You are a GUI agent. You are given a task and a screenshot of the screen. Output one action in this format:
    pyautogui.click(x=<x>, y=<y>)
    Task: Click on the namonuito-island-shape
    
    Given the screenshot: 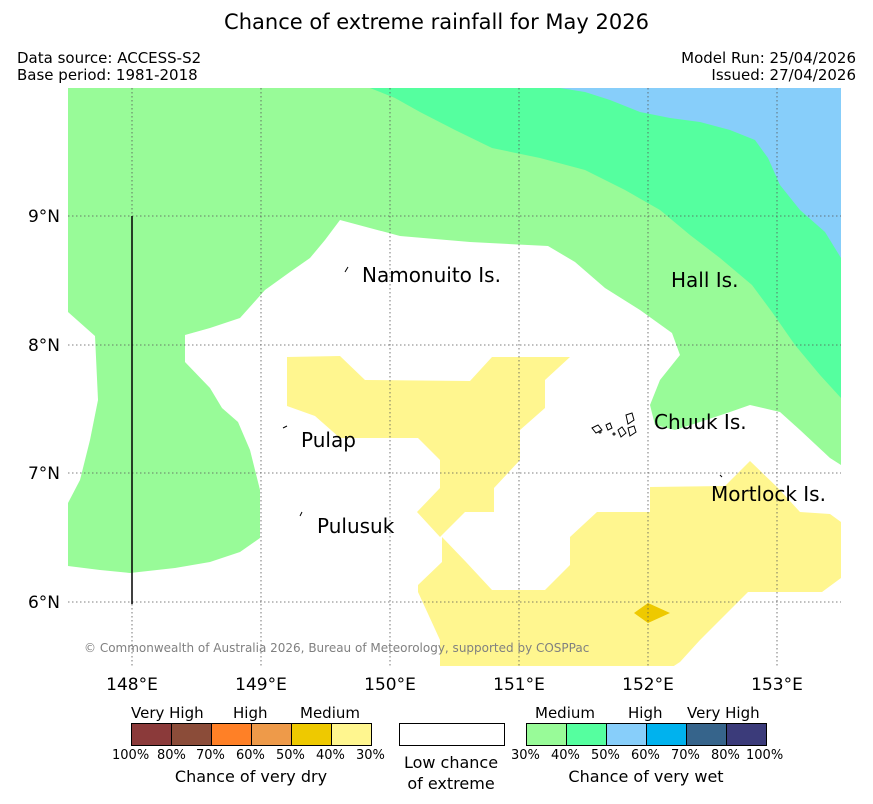 What is the action you would take?
    pyautogui.click(x=346, y=269)
    